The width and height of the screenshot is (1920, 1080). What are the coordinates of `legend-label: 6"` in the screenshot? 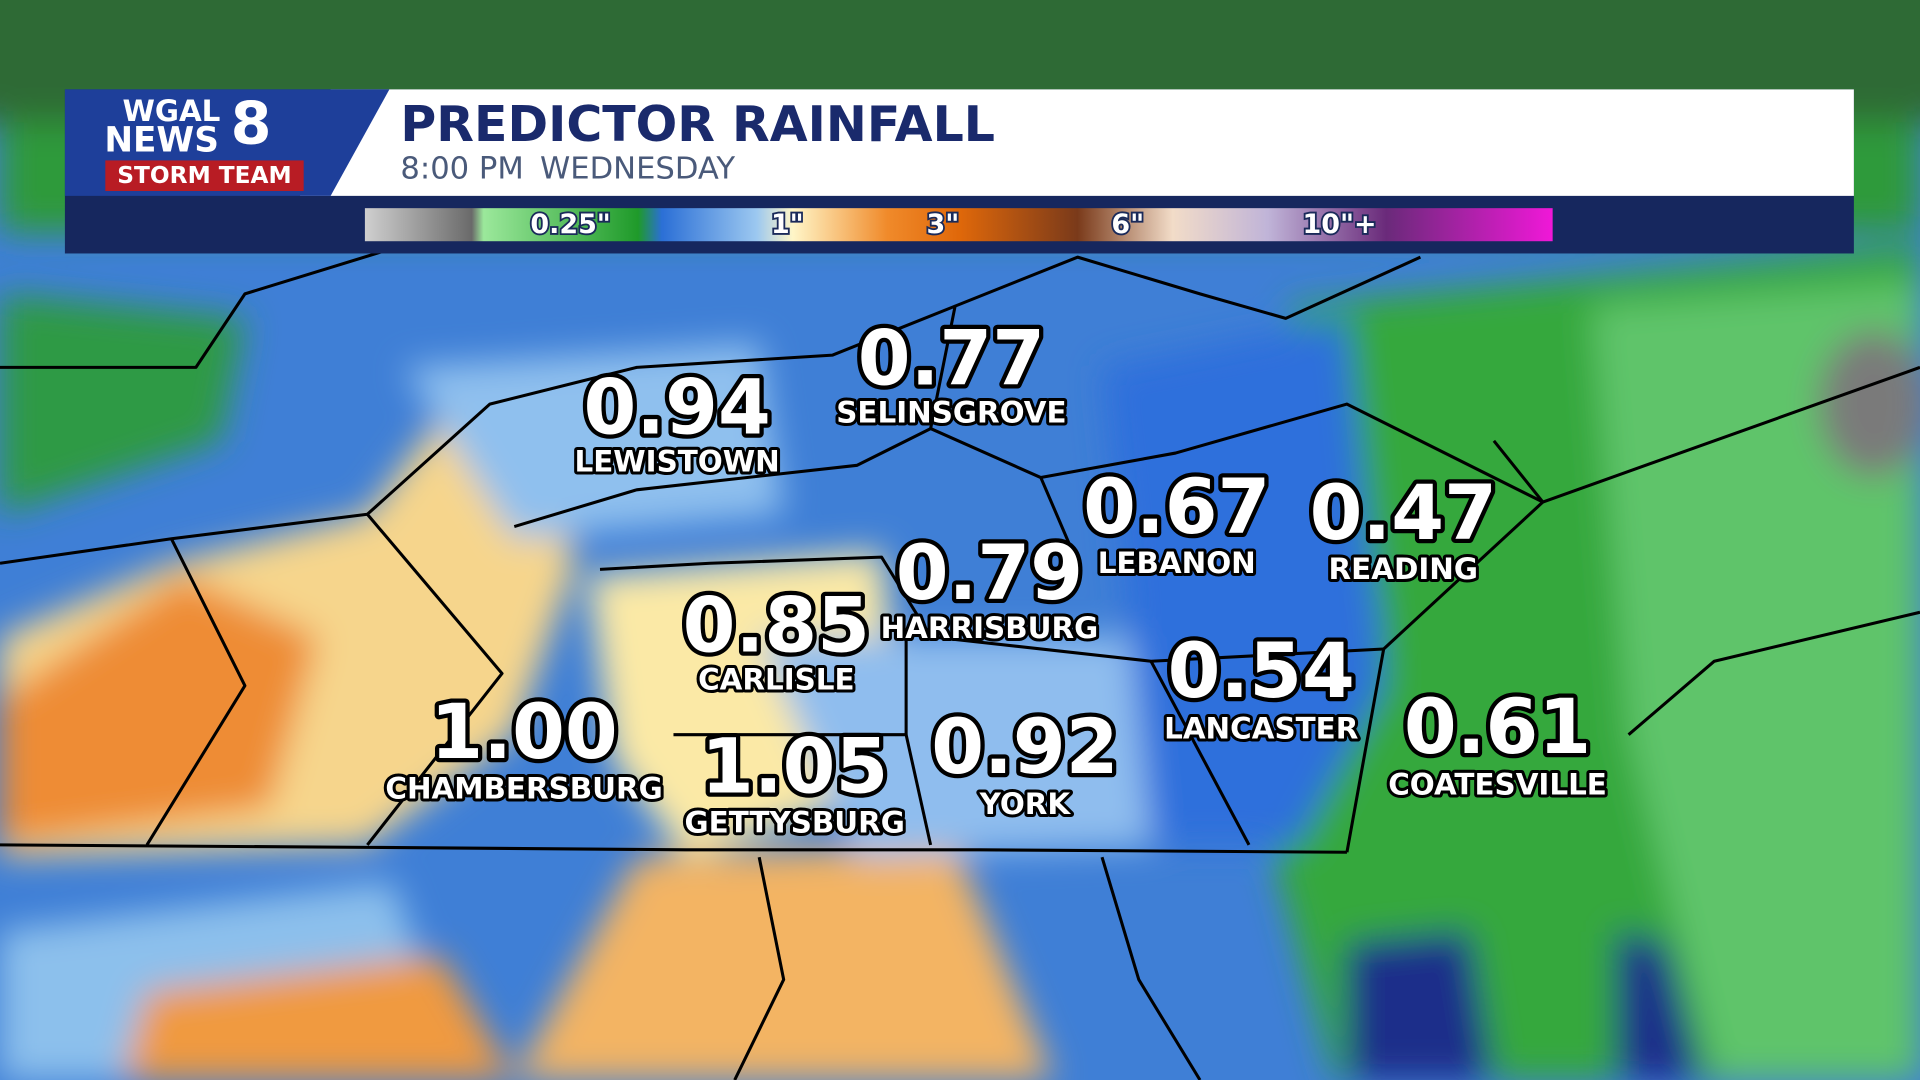 It's located at (1127, 224).